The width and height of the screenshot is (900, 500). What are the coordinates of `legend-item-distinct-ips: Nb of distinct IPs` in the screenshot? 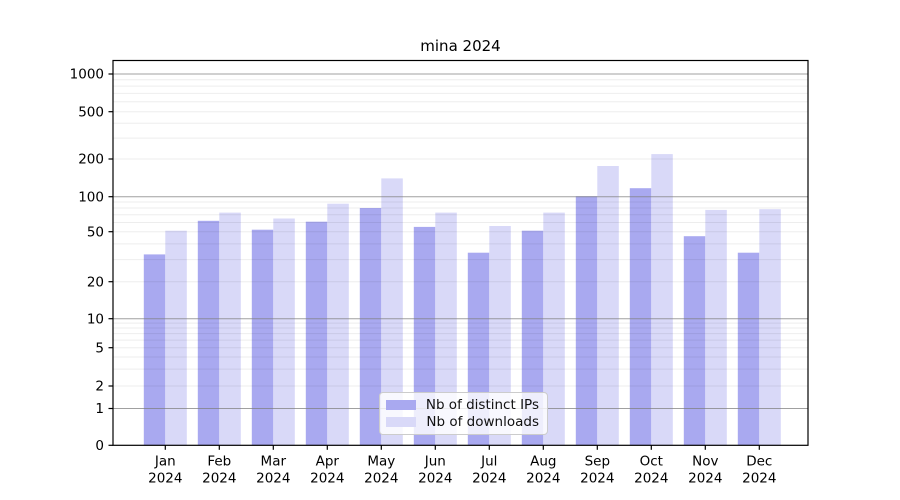 It's located at (462, 405).